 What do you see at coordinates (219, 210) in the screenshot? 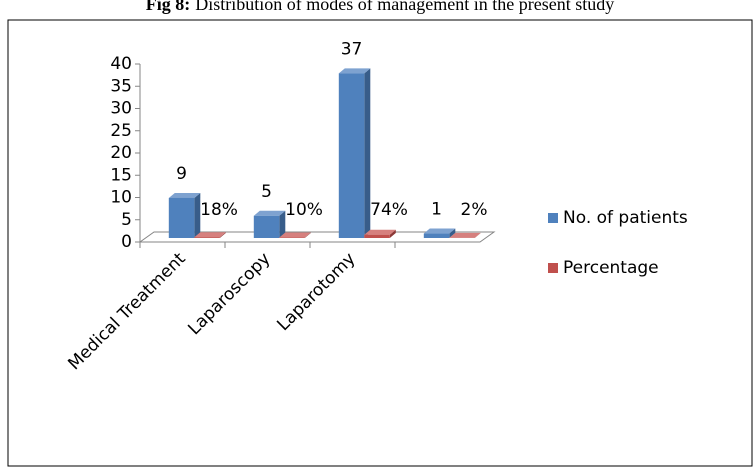
I see `data-label: 18%` at bounding box center [219, 210].